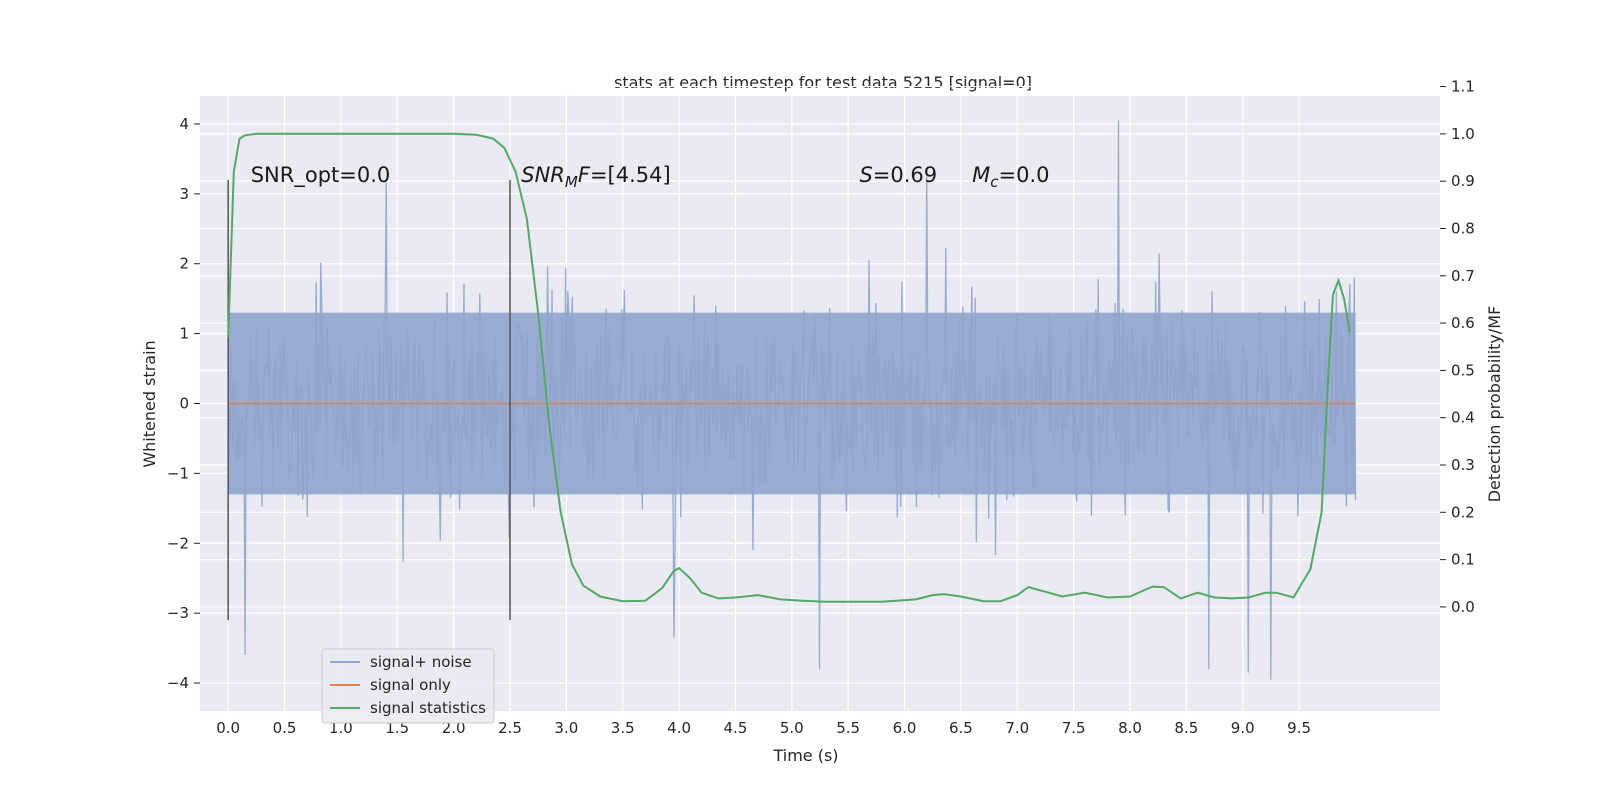 The height and width of the screenshot is (800, 1600). I want to click on x-tick-label-6: 3.0, so click(566, 728).